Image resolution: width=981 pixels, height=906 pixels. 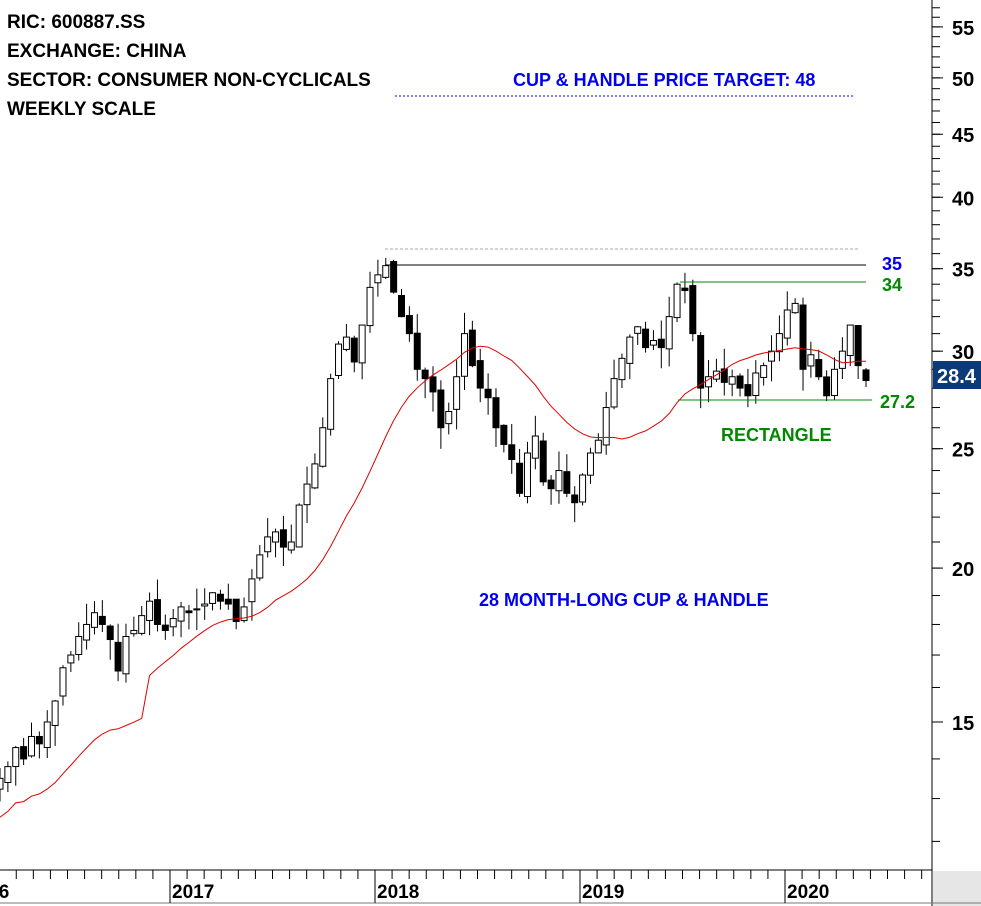 I want to click on y-tick-label: 35, so click(x=963, y=271).